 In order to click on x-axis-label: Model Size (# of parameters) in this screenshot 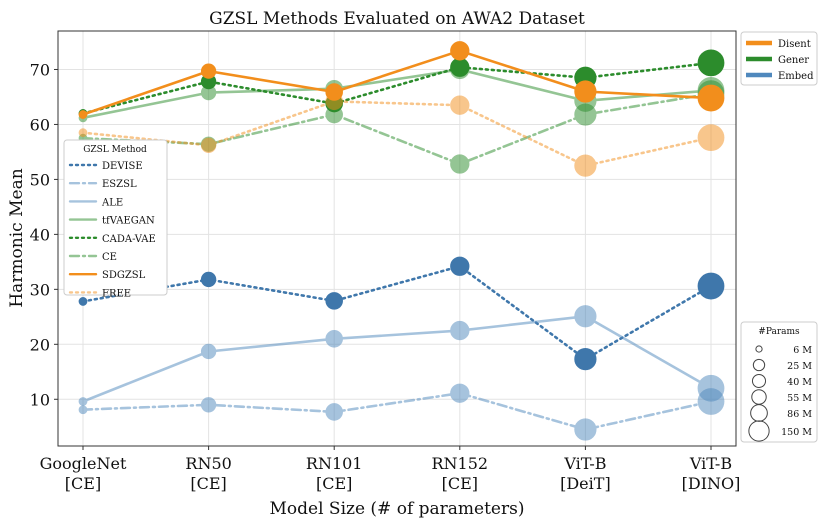, I will do `click(397, 509)`.